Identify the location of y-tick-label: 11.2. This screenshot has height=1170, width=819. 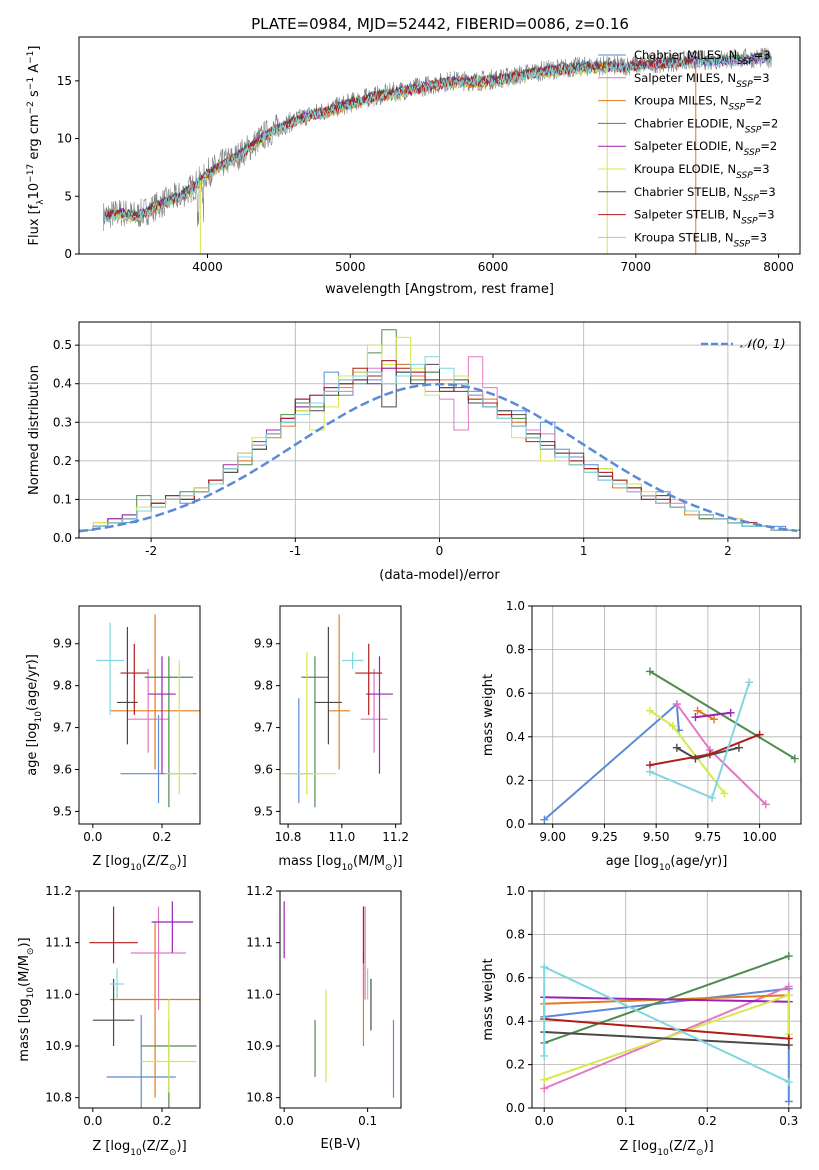
(259, 891).